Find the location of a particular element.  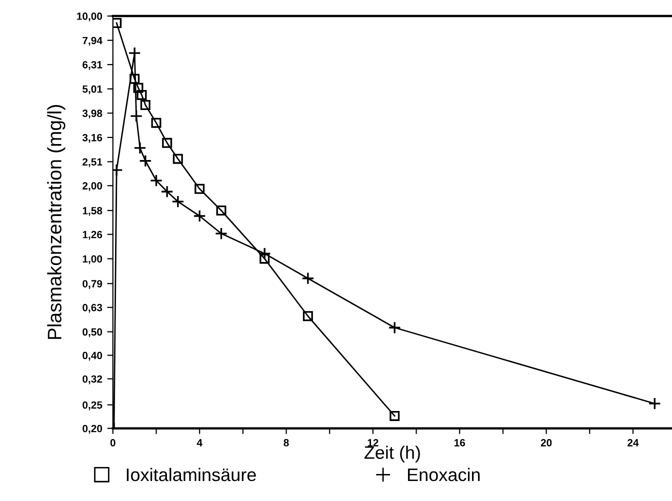

y-tick-label: 0,50 is located at coordinates (92, 333).